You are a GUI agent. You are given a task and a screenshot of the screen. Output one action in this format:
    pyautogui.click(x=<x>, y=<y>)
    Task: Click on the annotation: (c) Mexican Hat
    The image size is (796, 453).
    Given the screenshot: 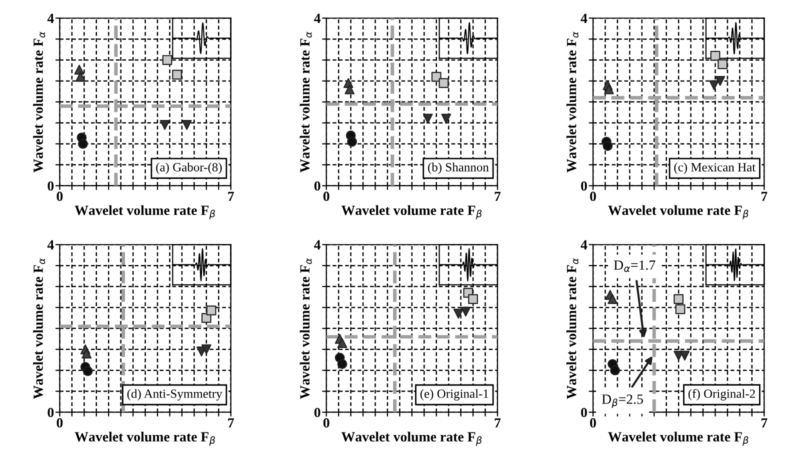 What is the action you would take?
    pyautogui.click(x=715, y=168)
    